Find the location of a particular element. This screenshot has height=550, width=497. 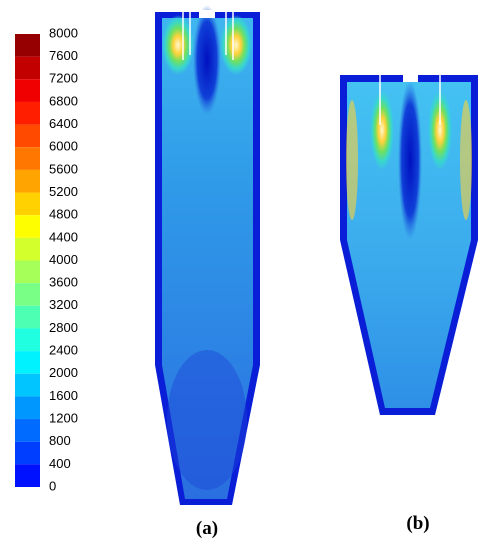

colorbar-tick-label: 800 is located at coordinates (60, 440).